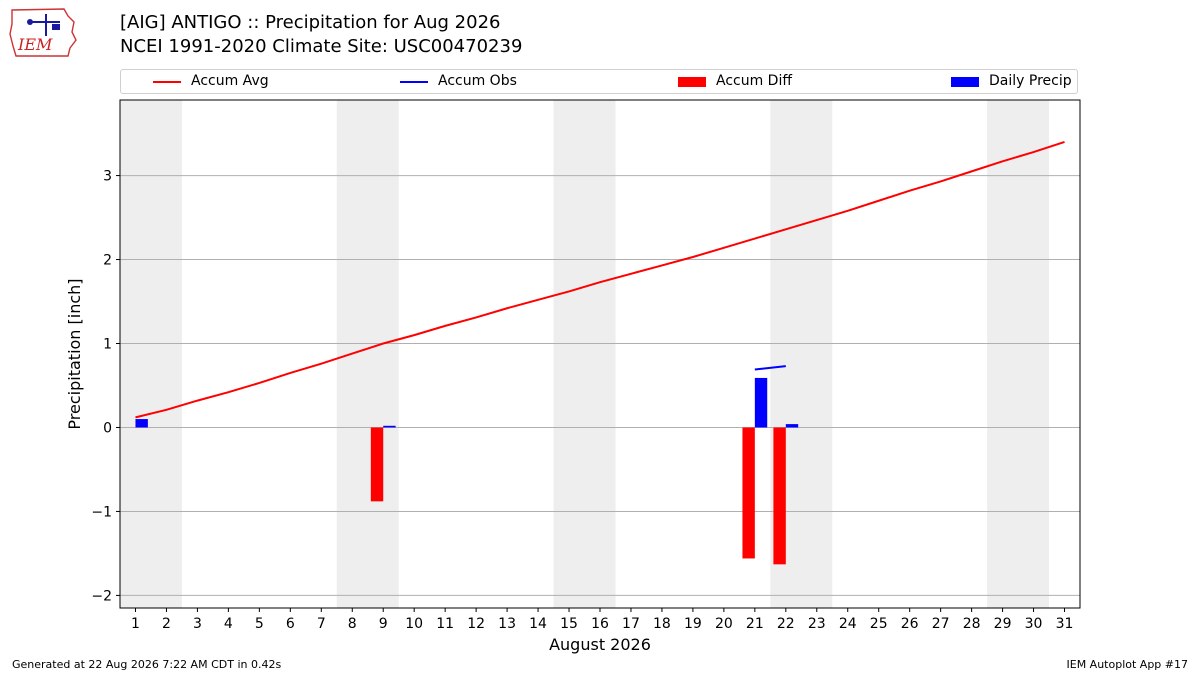  What do you see at coordinates (476, 624) in the screenshot?
I see `x-tick-label: 12` at bounding box center [476, 624].